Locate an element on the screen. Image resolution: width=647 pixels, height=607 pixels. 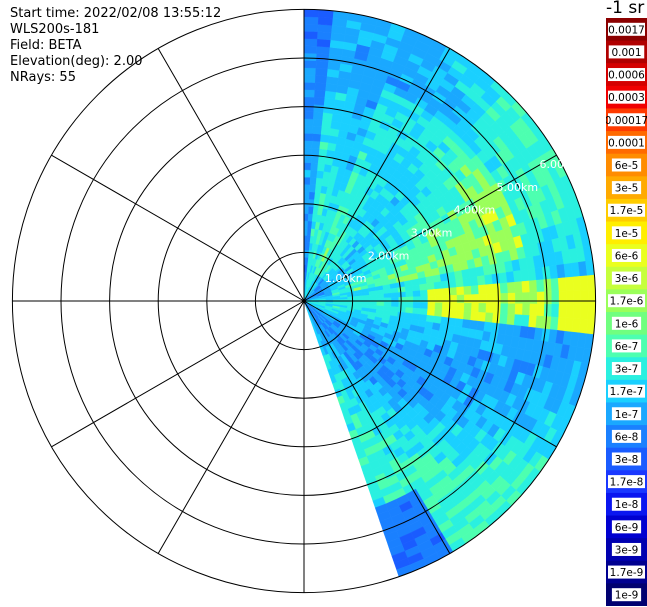
range-ring-label: 1.00km is located at coordinates (346, 278).